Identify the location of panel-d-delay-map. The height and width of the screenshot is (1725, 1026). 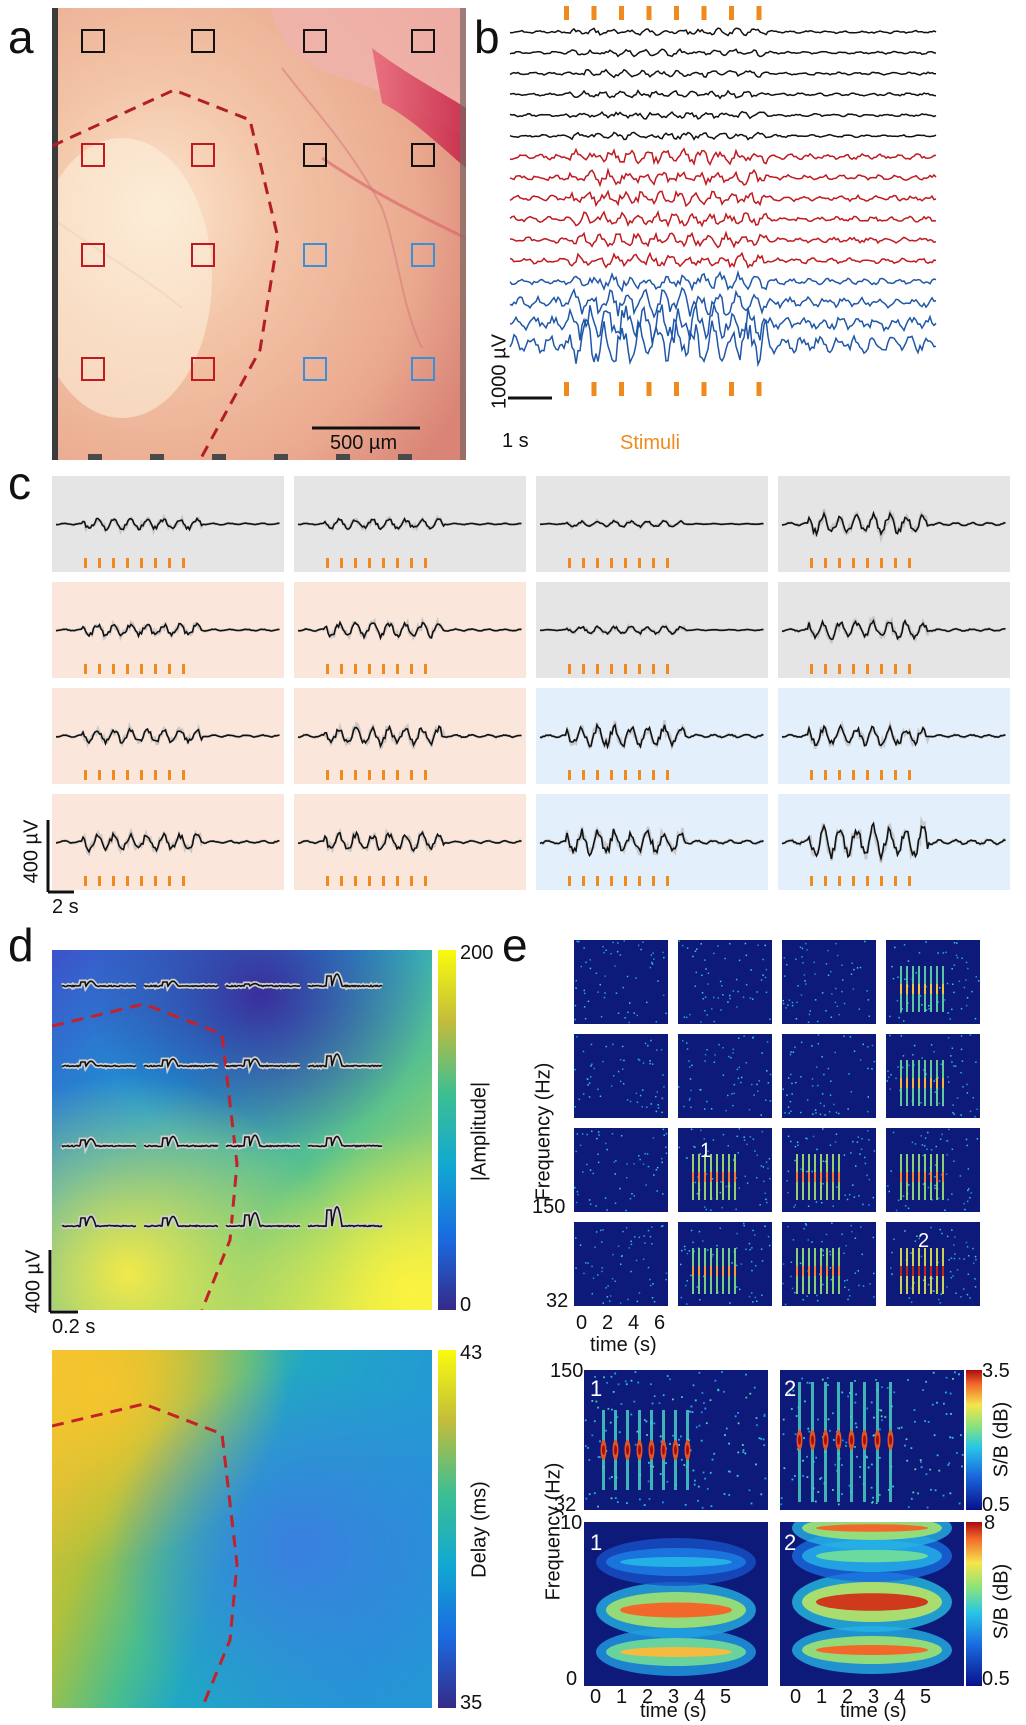
(241, 1529).